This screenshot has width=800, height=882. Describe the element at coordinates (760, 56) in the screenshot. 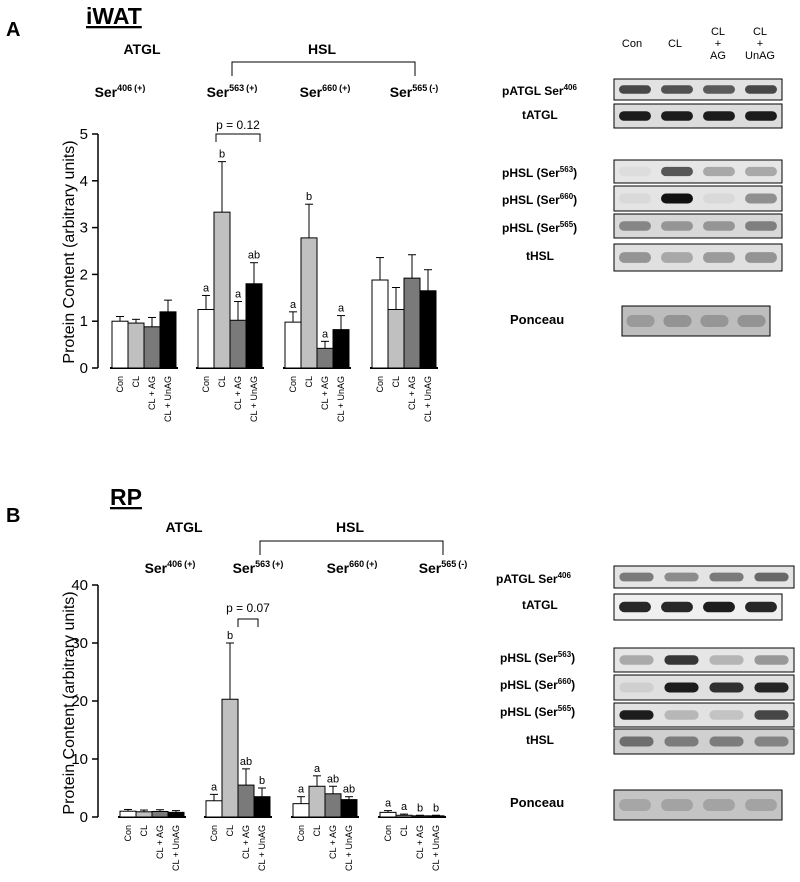

I see `blot-lane-header: UnAG` at that location.